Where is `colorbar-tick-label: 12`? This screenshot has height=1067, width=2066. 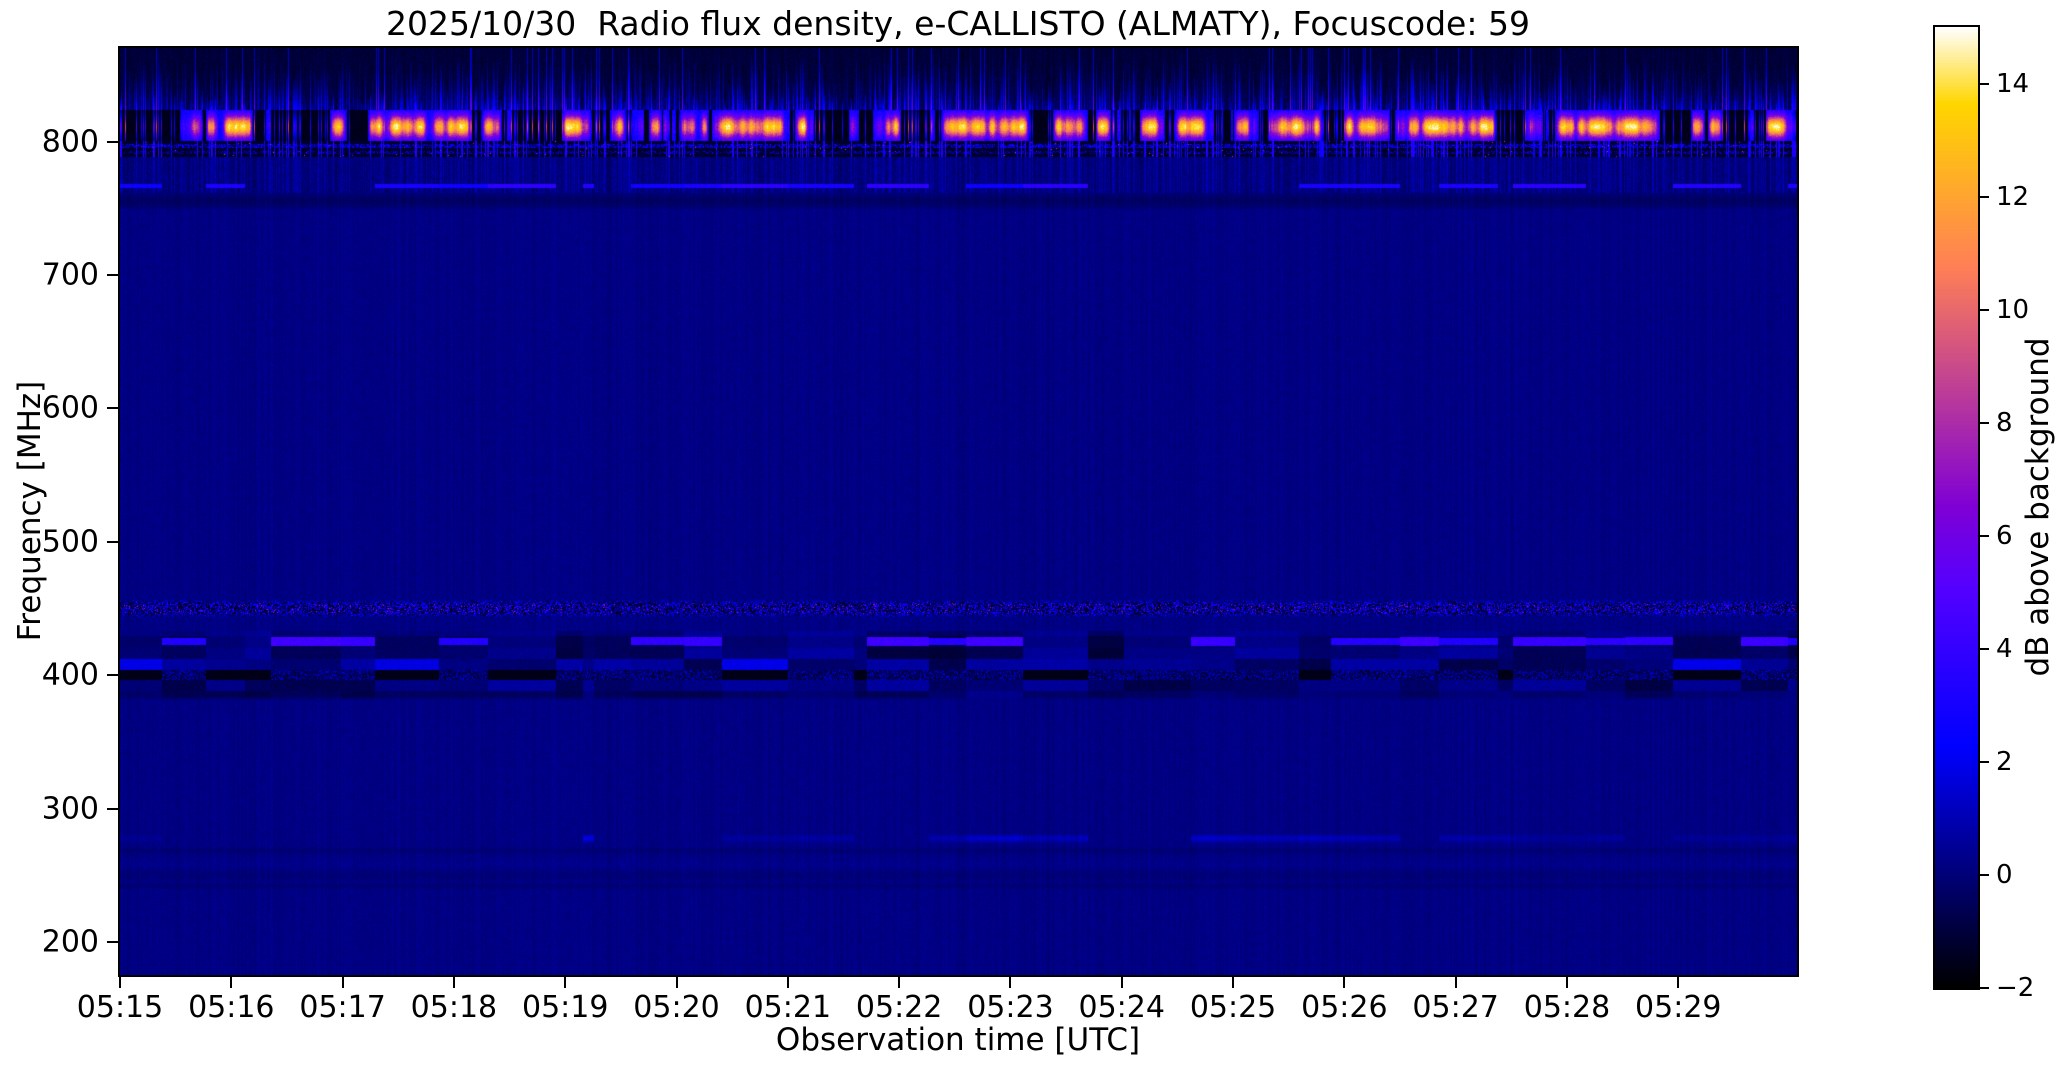
colorbar-tick-label: 12 is located at coordinates (2013, 196).